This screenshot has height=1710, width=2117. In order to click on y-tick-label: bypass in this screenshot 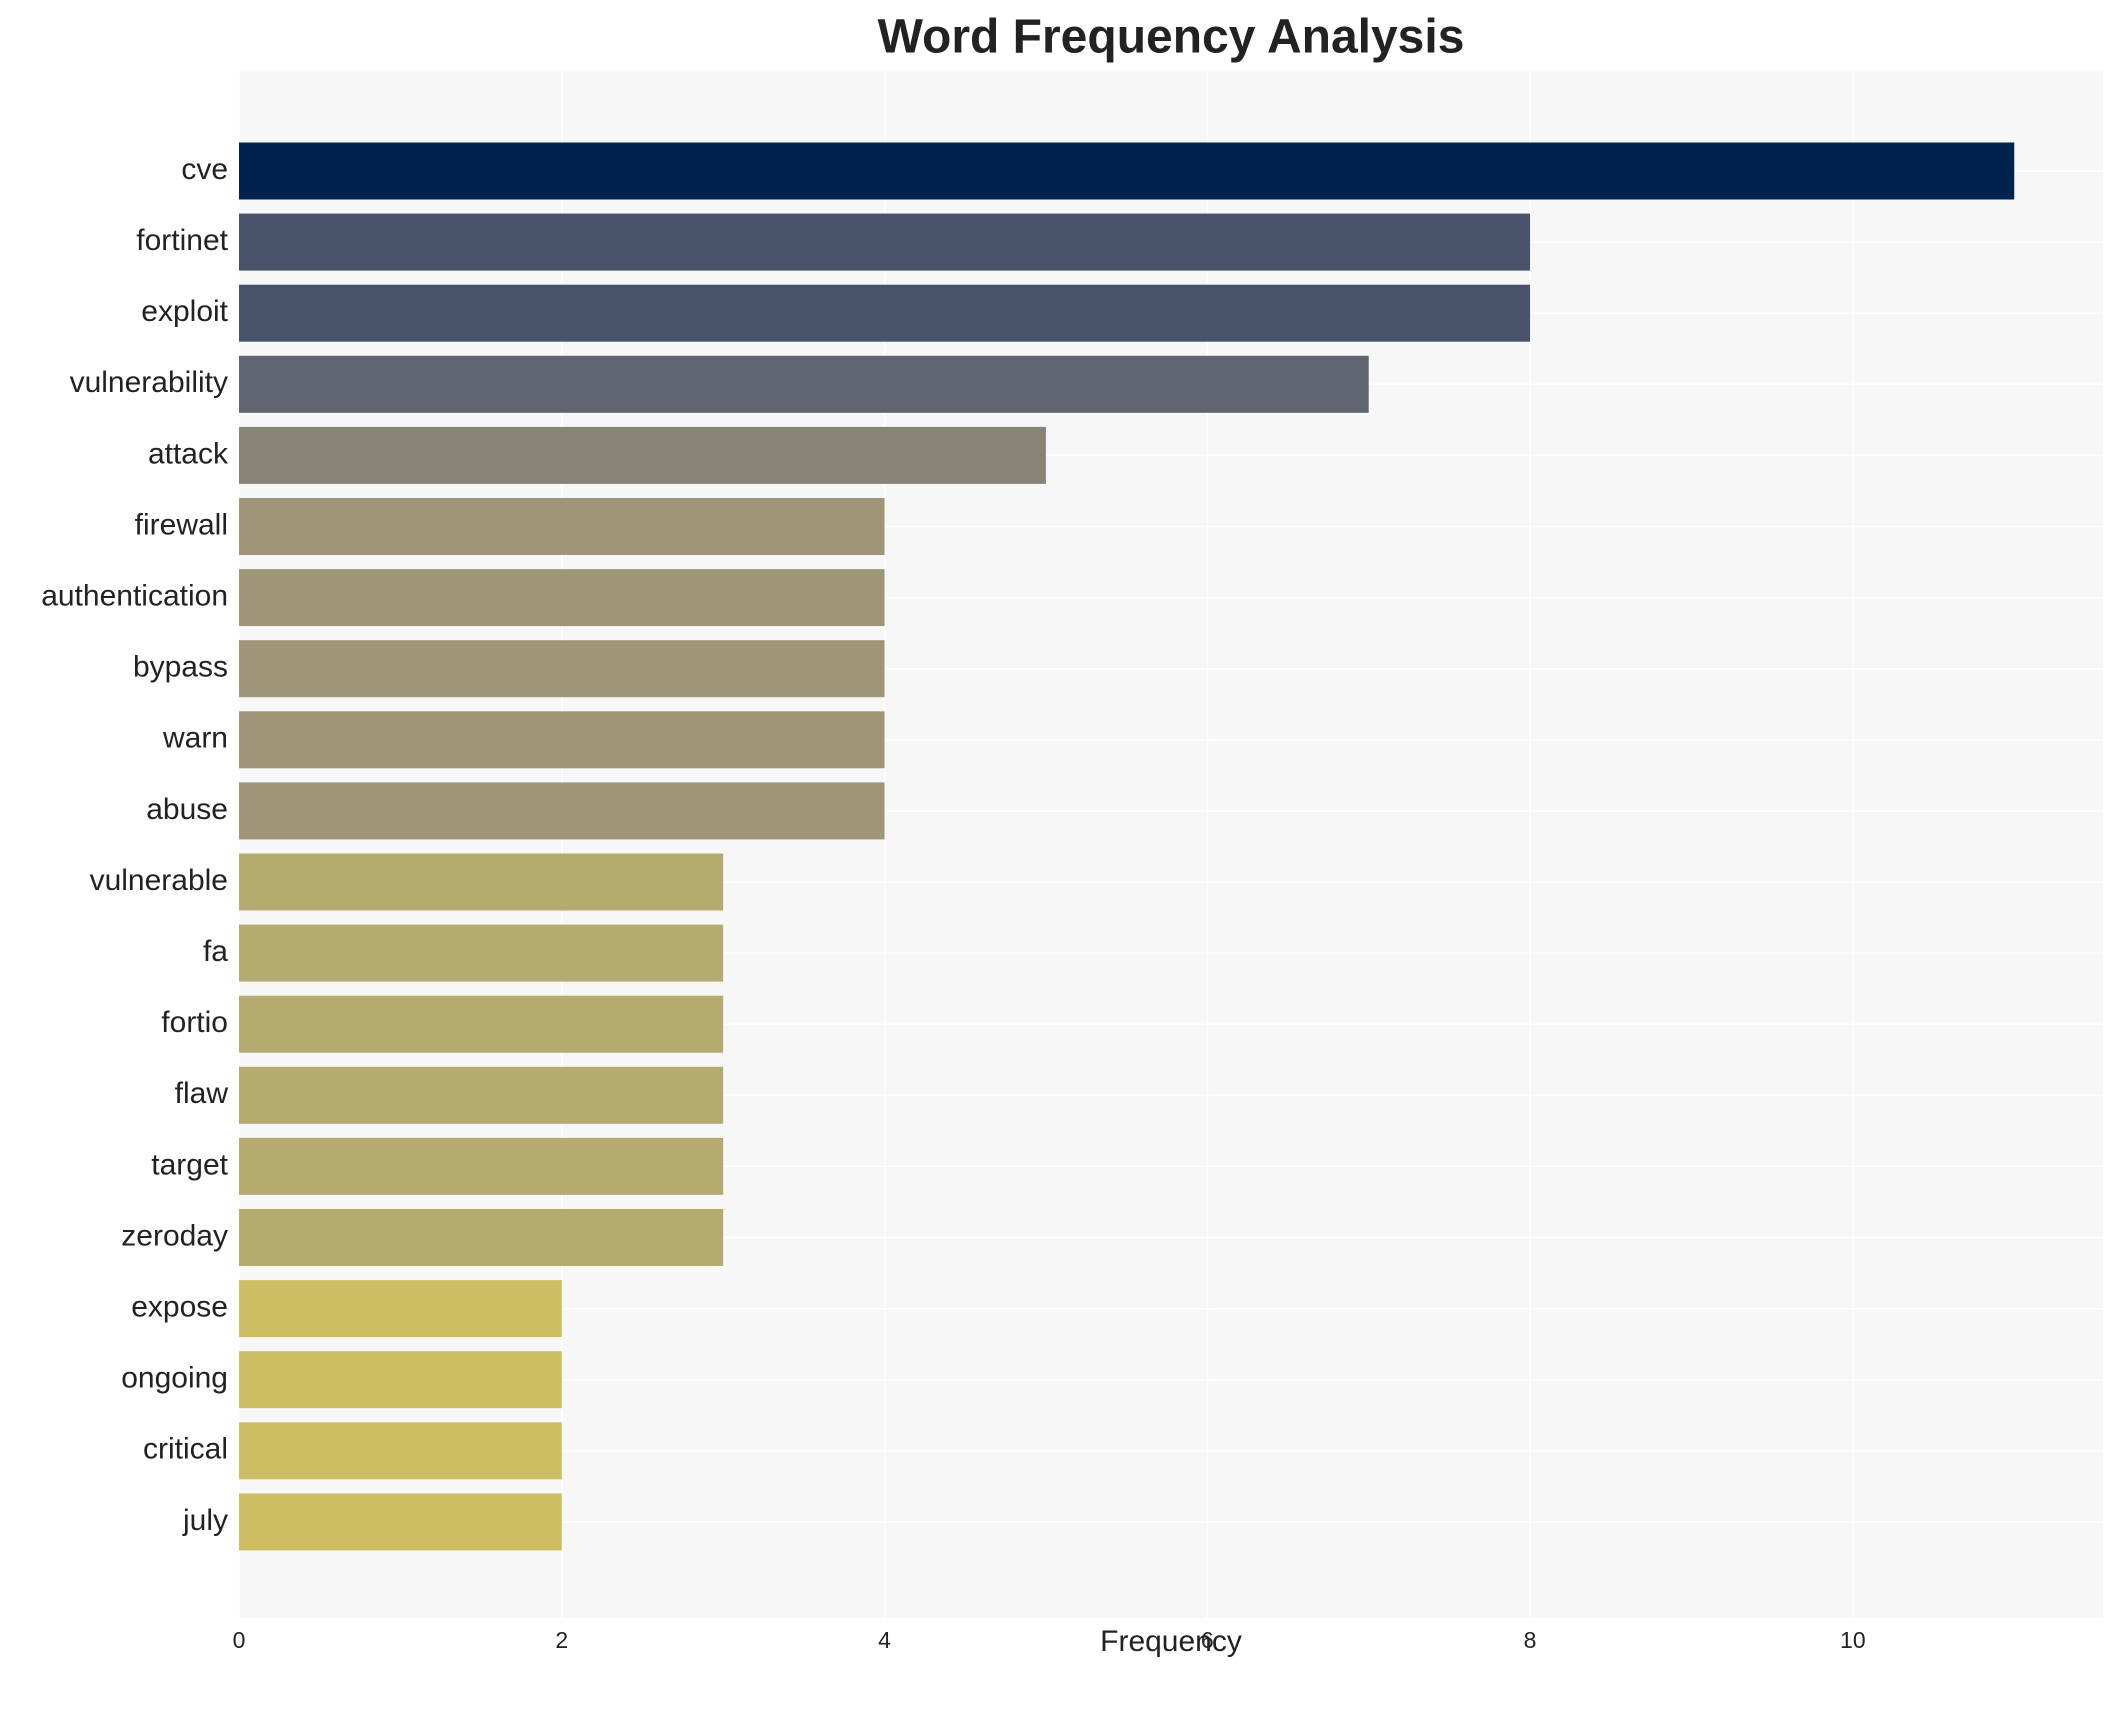, I will do `click(180, 667)`.